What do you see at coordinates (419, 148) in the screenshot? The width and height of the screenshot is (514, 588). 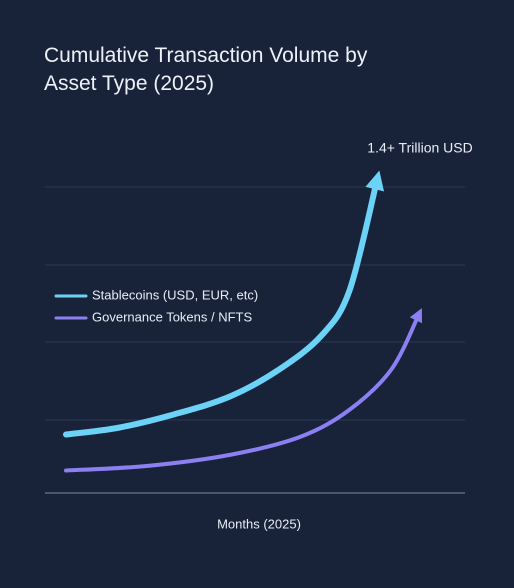 I see `annotation: 1.4+ Trillion USD` at bounding box center [419, 148].